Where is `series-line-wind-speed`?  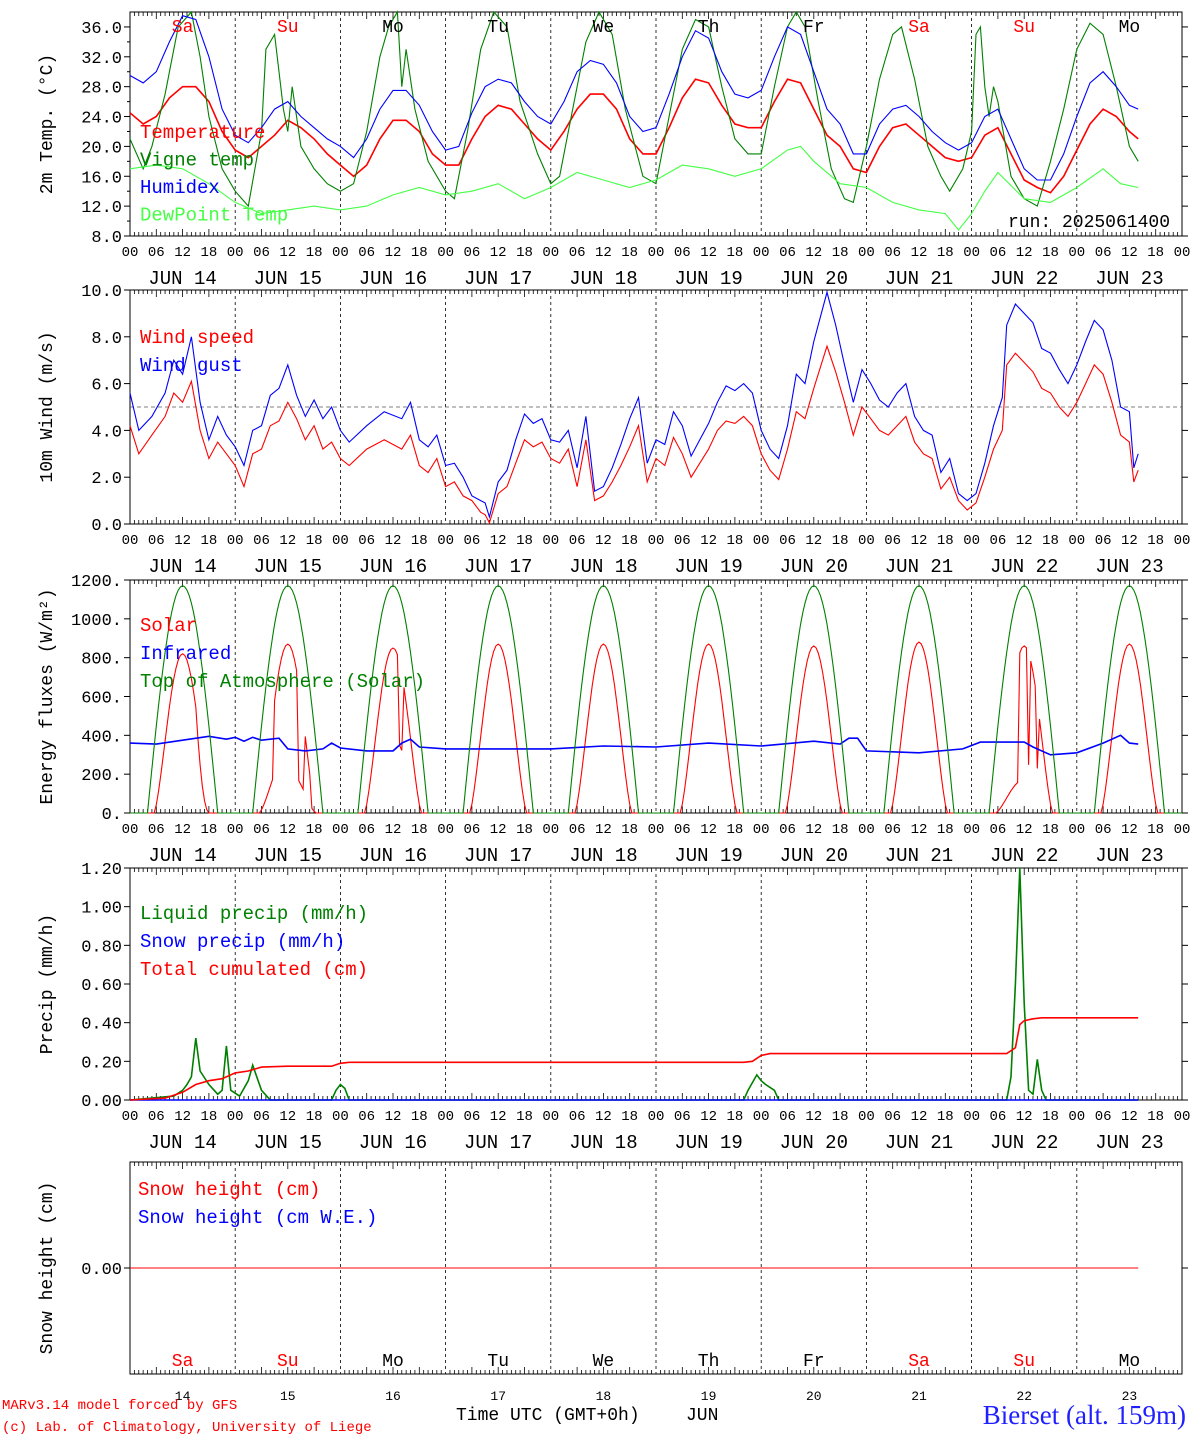
series-line-wind-speed is located at coordinates (634, 434).